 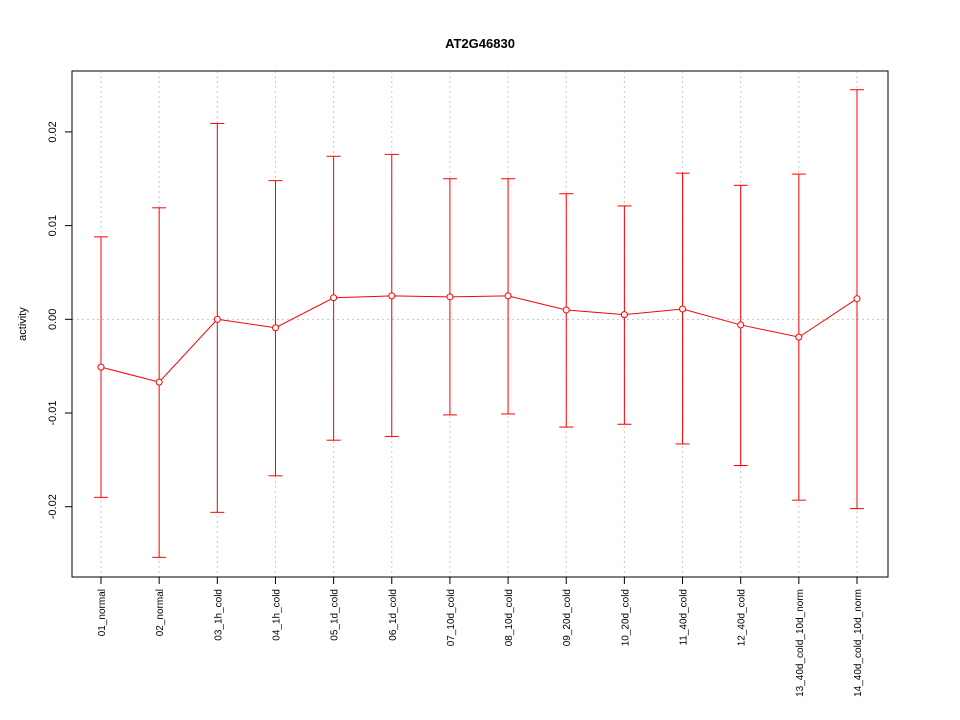 What do you see at coordinates (451, 617) in the screenshot?
I see `x-tick-label: 07_10d_cold` at bounding box center [451, 617].